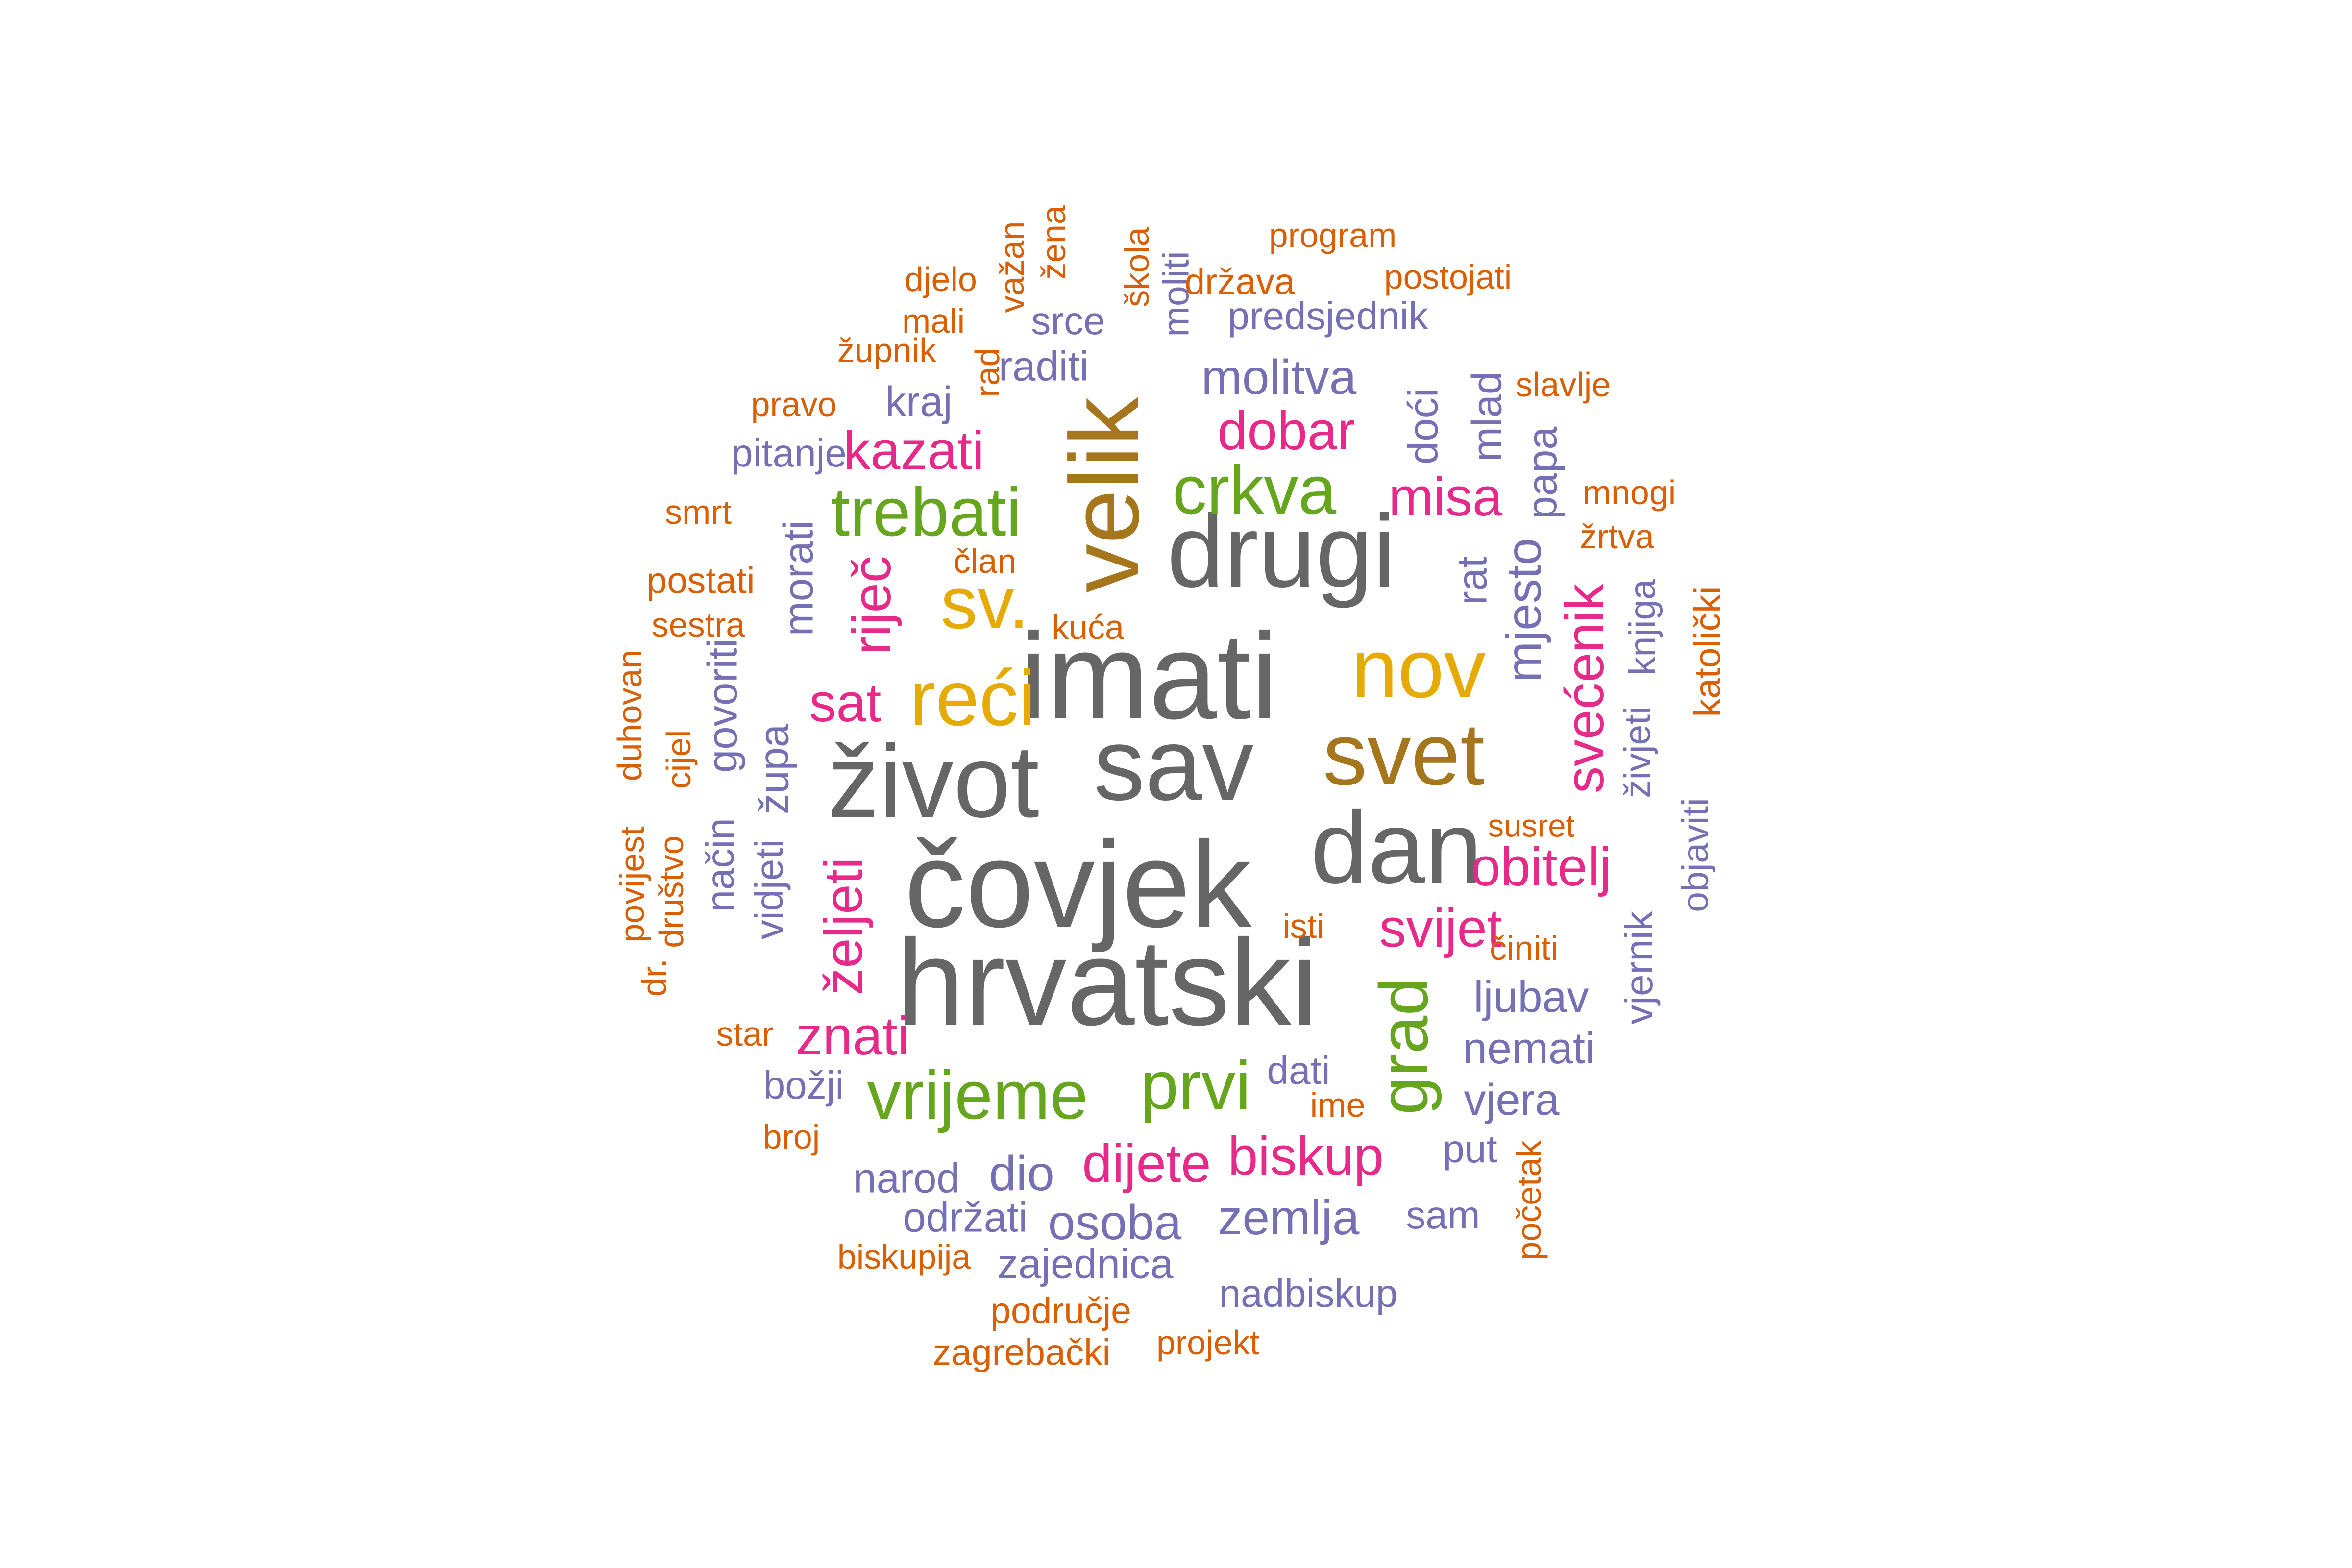 This screenshot has height=1568, width=2352. Describe the element at coordinates (1448, 277) in the screenshot. I see `word-postojati: postojati` at that location.